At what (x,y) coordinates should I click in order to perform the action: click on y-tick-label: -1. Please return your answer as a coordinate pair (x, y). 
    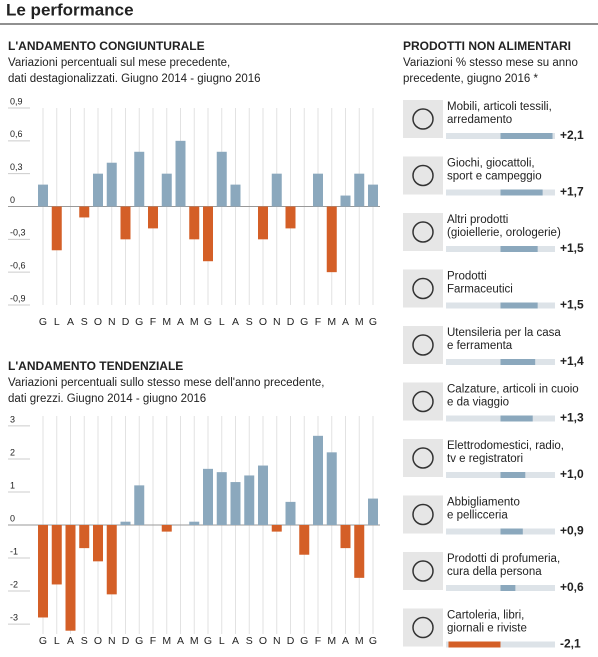
    Looking at the image, I should click on (14, 551).